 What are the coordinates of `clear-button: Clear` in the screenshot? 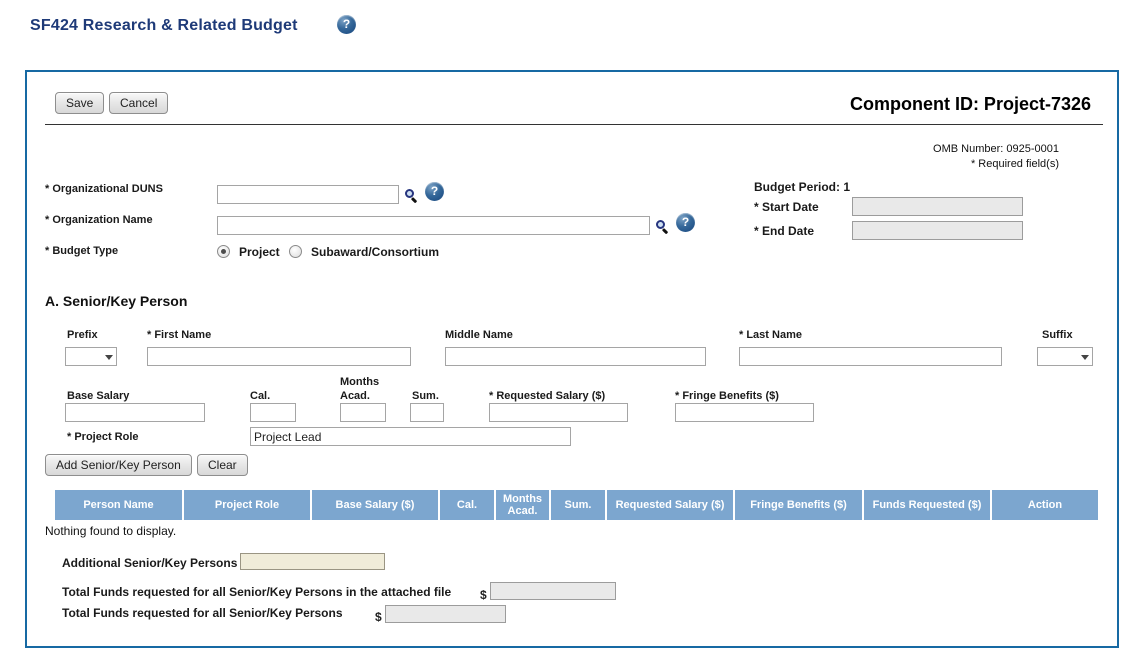 It's located at (222, 465).